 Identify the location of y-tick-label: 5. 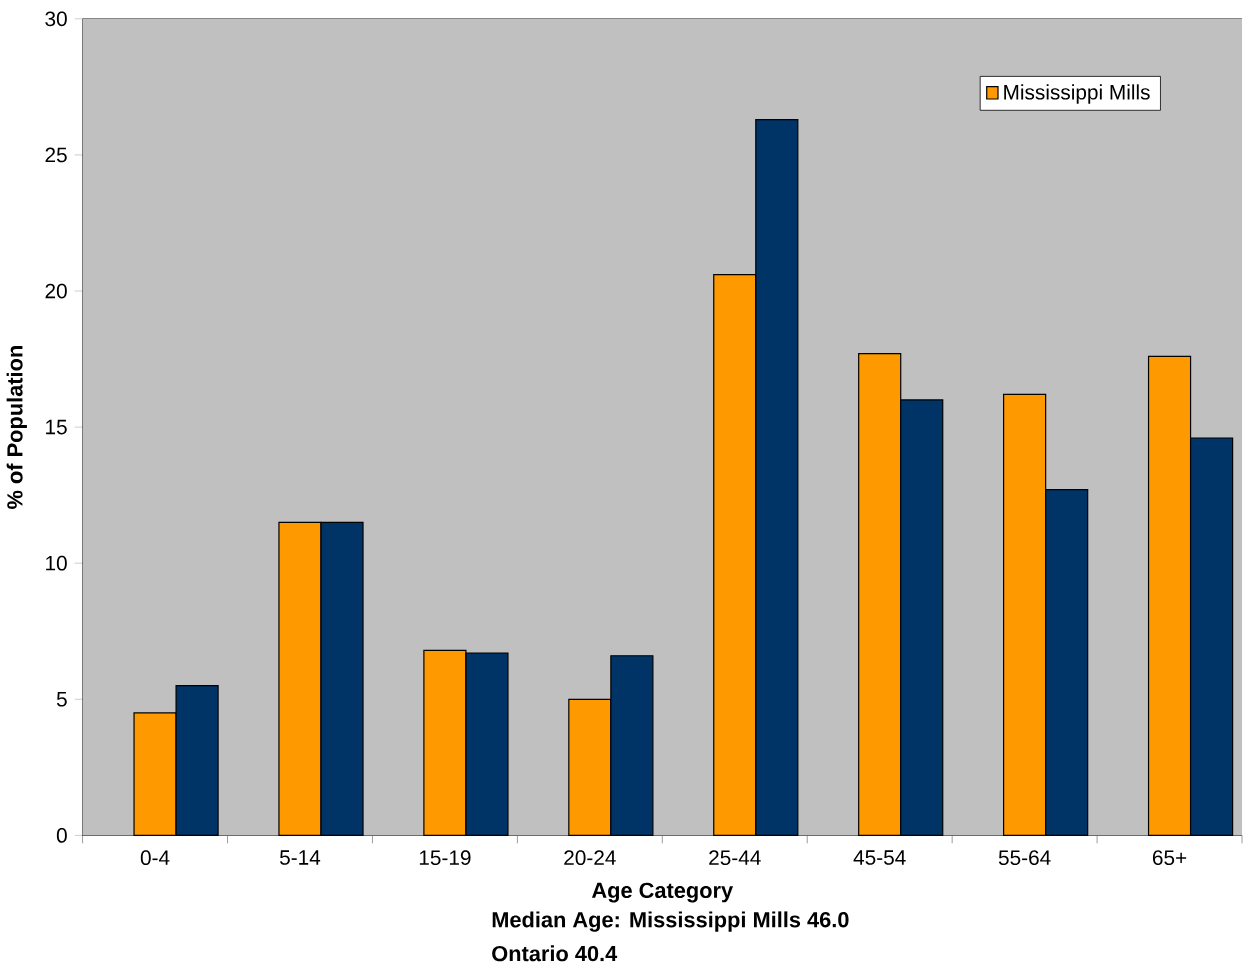
(61, 699).